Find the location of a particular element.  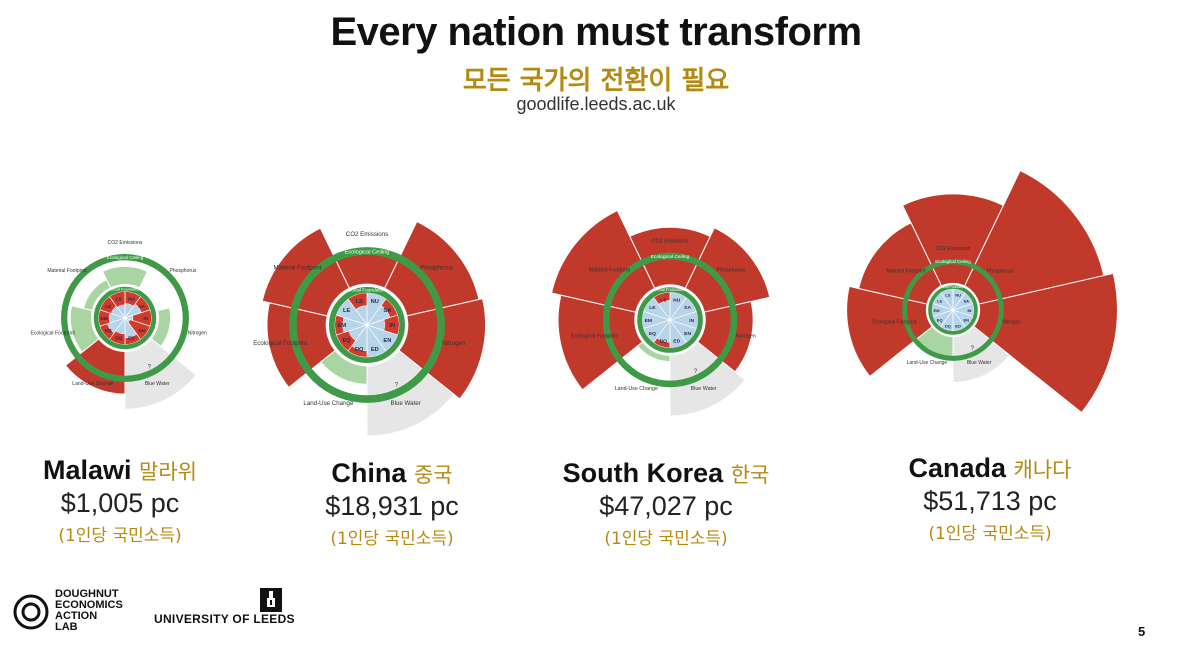

country-south-korea: South Korea 한국 $47,027 pc (1인당 국민소득) is located at coordinates (666, 503).